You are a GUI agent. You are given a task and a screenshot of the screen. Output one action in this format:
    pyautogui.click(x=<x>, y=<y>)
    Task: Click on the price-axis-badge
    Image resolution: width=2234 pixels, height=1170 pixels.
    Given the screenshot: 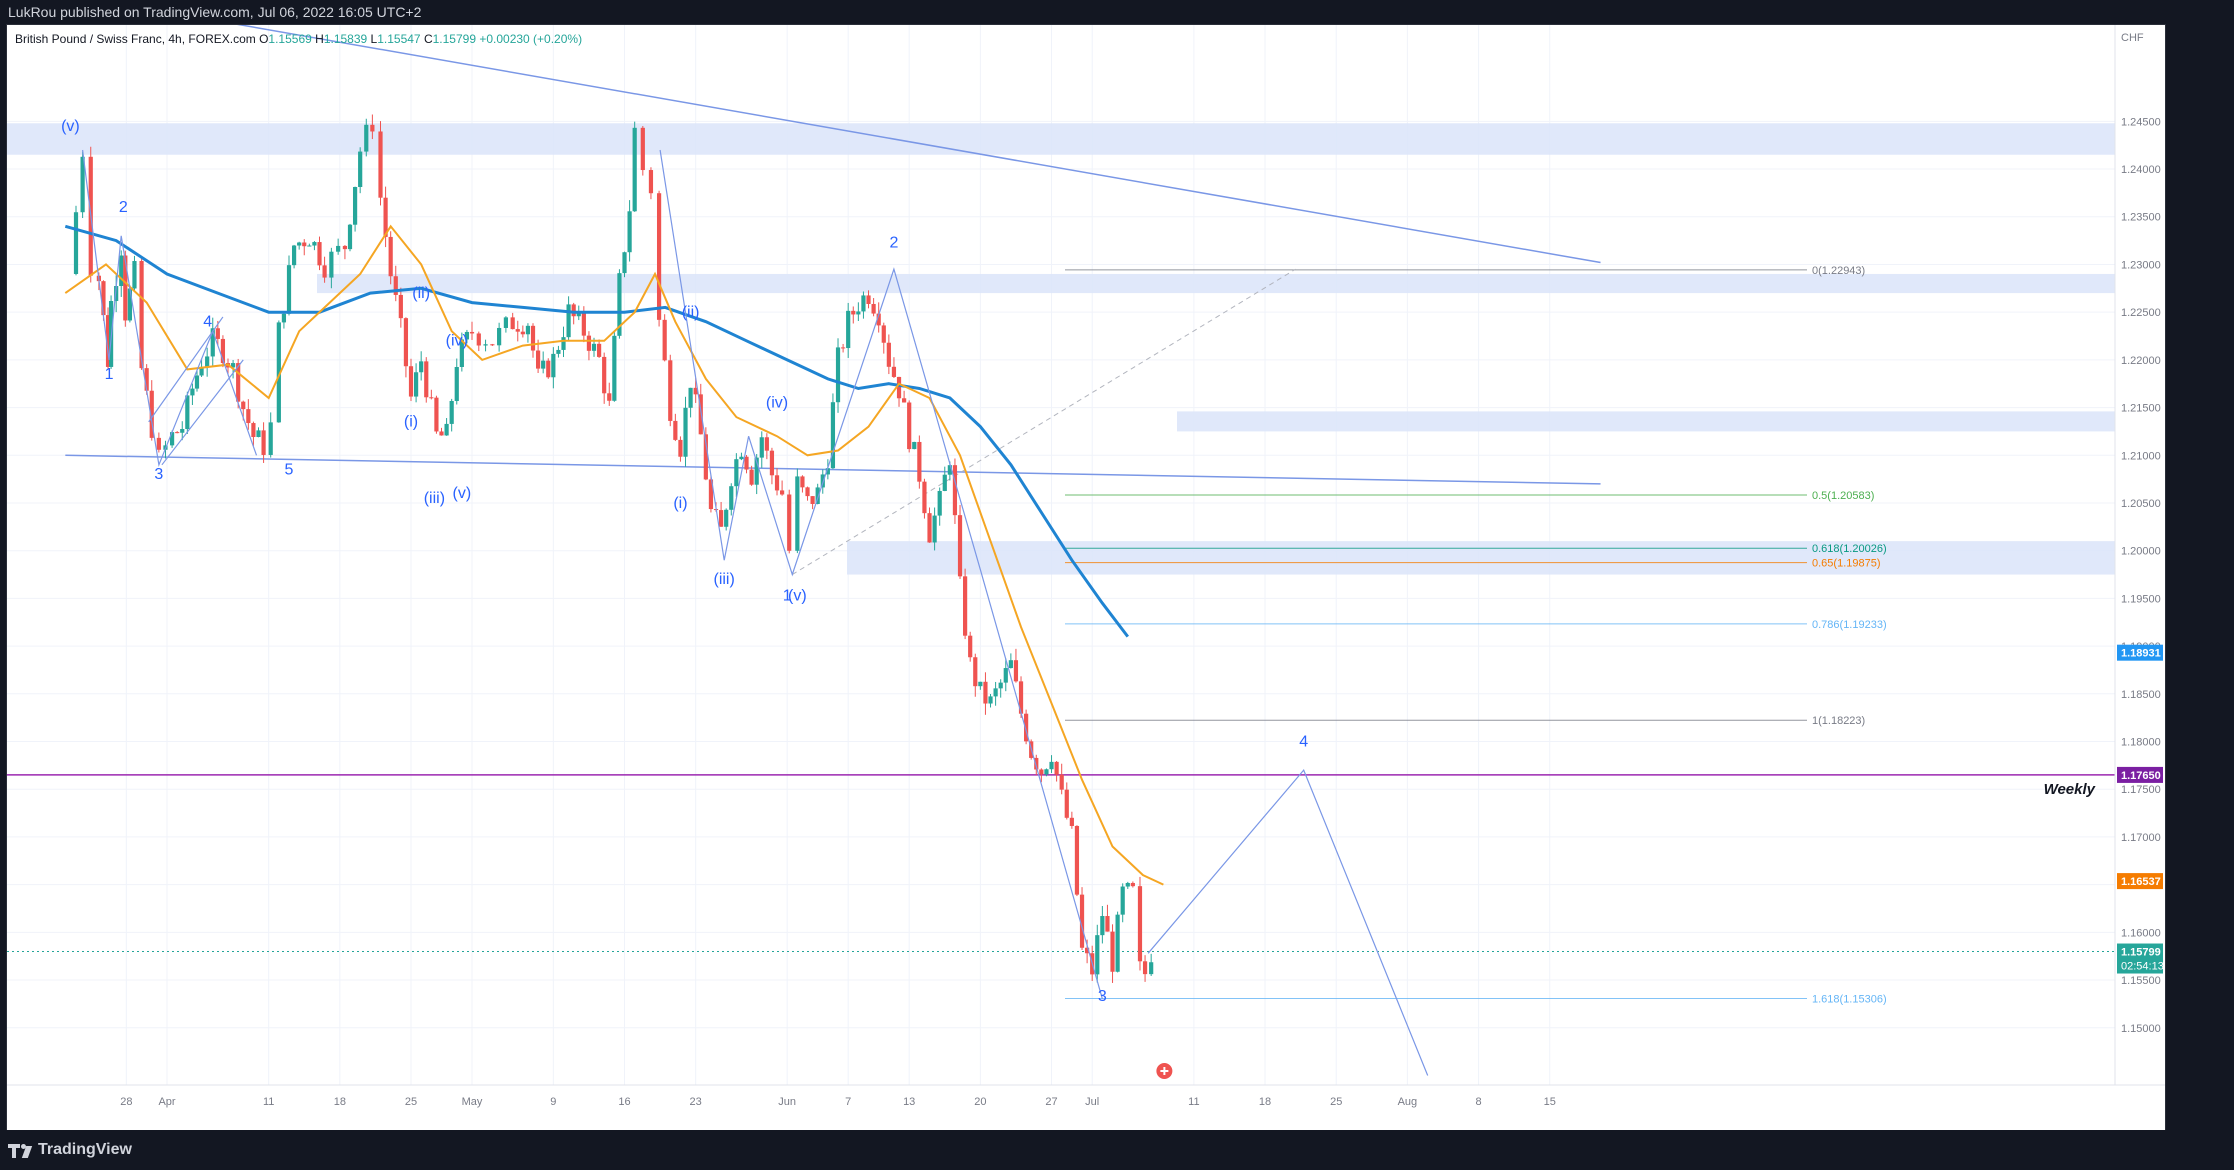 What is the action you would take?
    pyautogui.click(x=2140, y=958)
    